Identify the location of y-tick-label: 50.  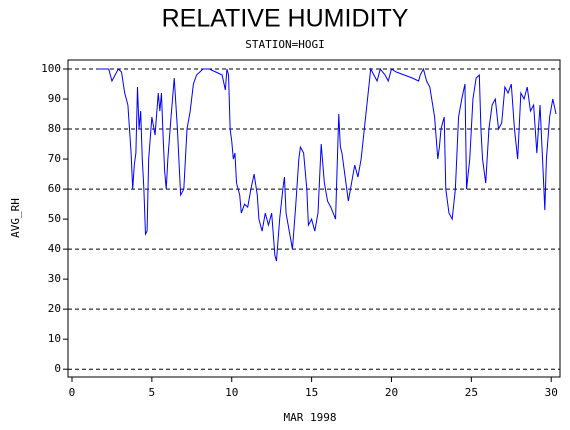
(54, 218).